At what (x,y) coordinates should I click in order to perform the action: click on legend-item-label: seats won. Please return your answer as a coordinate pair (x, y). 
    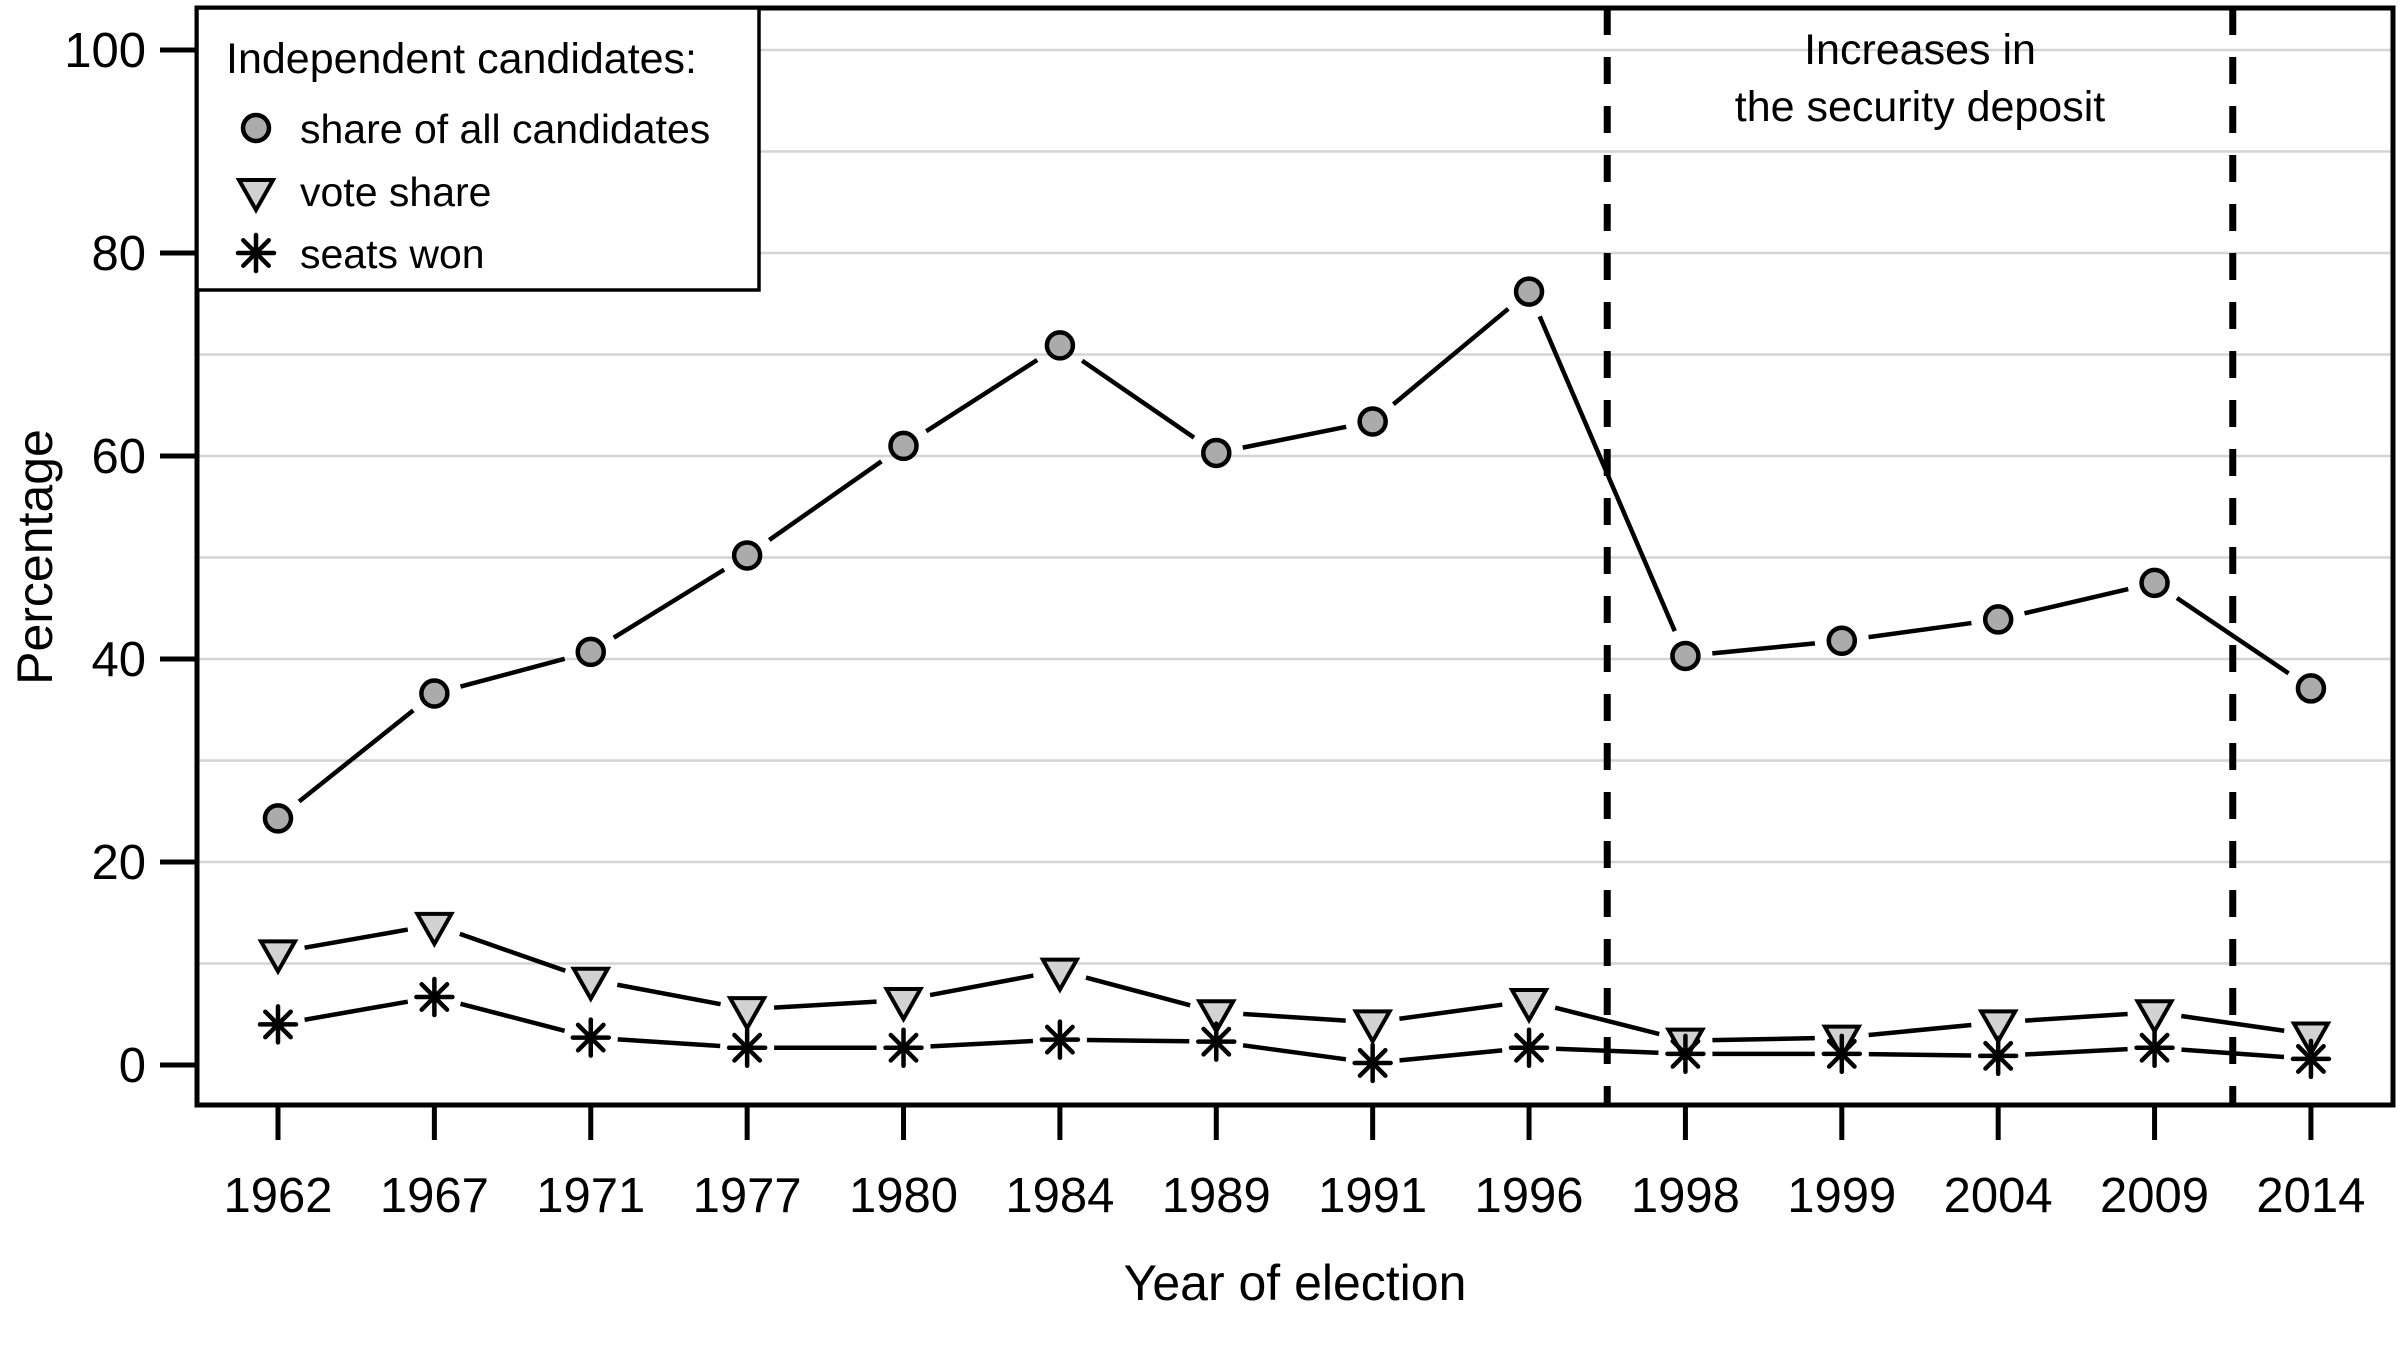
    Looking at the image, I should click on (392, 254).